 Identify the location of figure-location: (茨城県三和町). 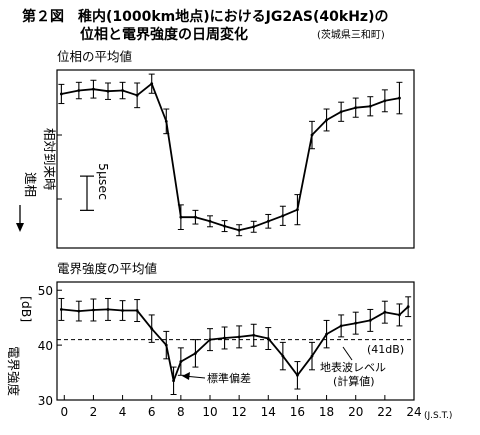
(351, 34).